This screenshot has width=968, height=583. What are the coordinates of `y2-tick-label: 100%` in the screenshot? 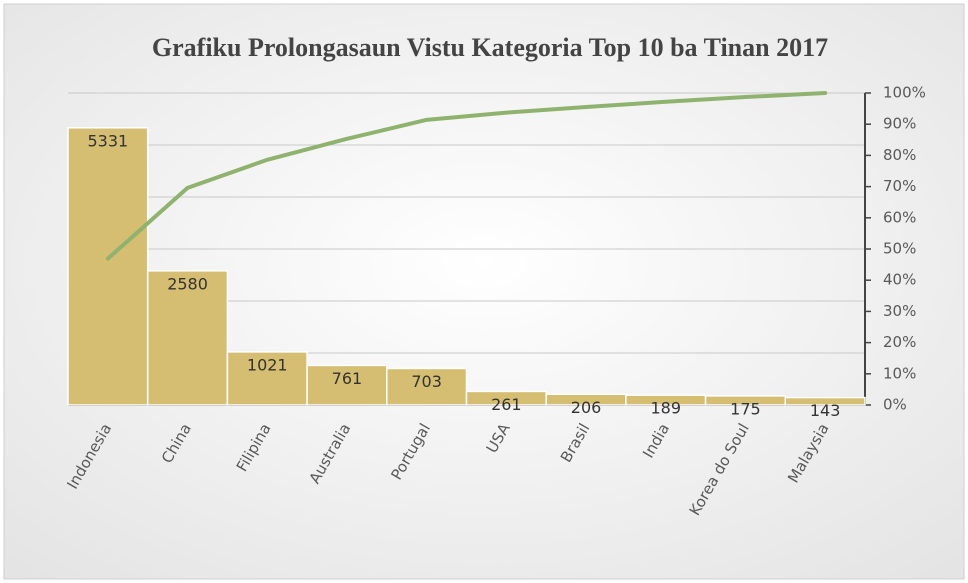 It's located at (904, 93).